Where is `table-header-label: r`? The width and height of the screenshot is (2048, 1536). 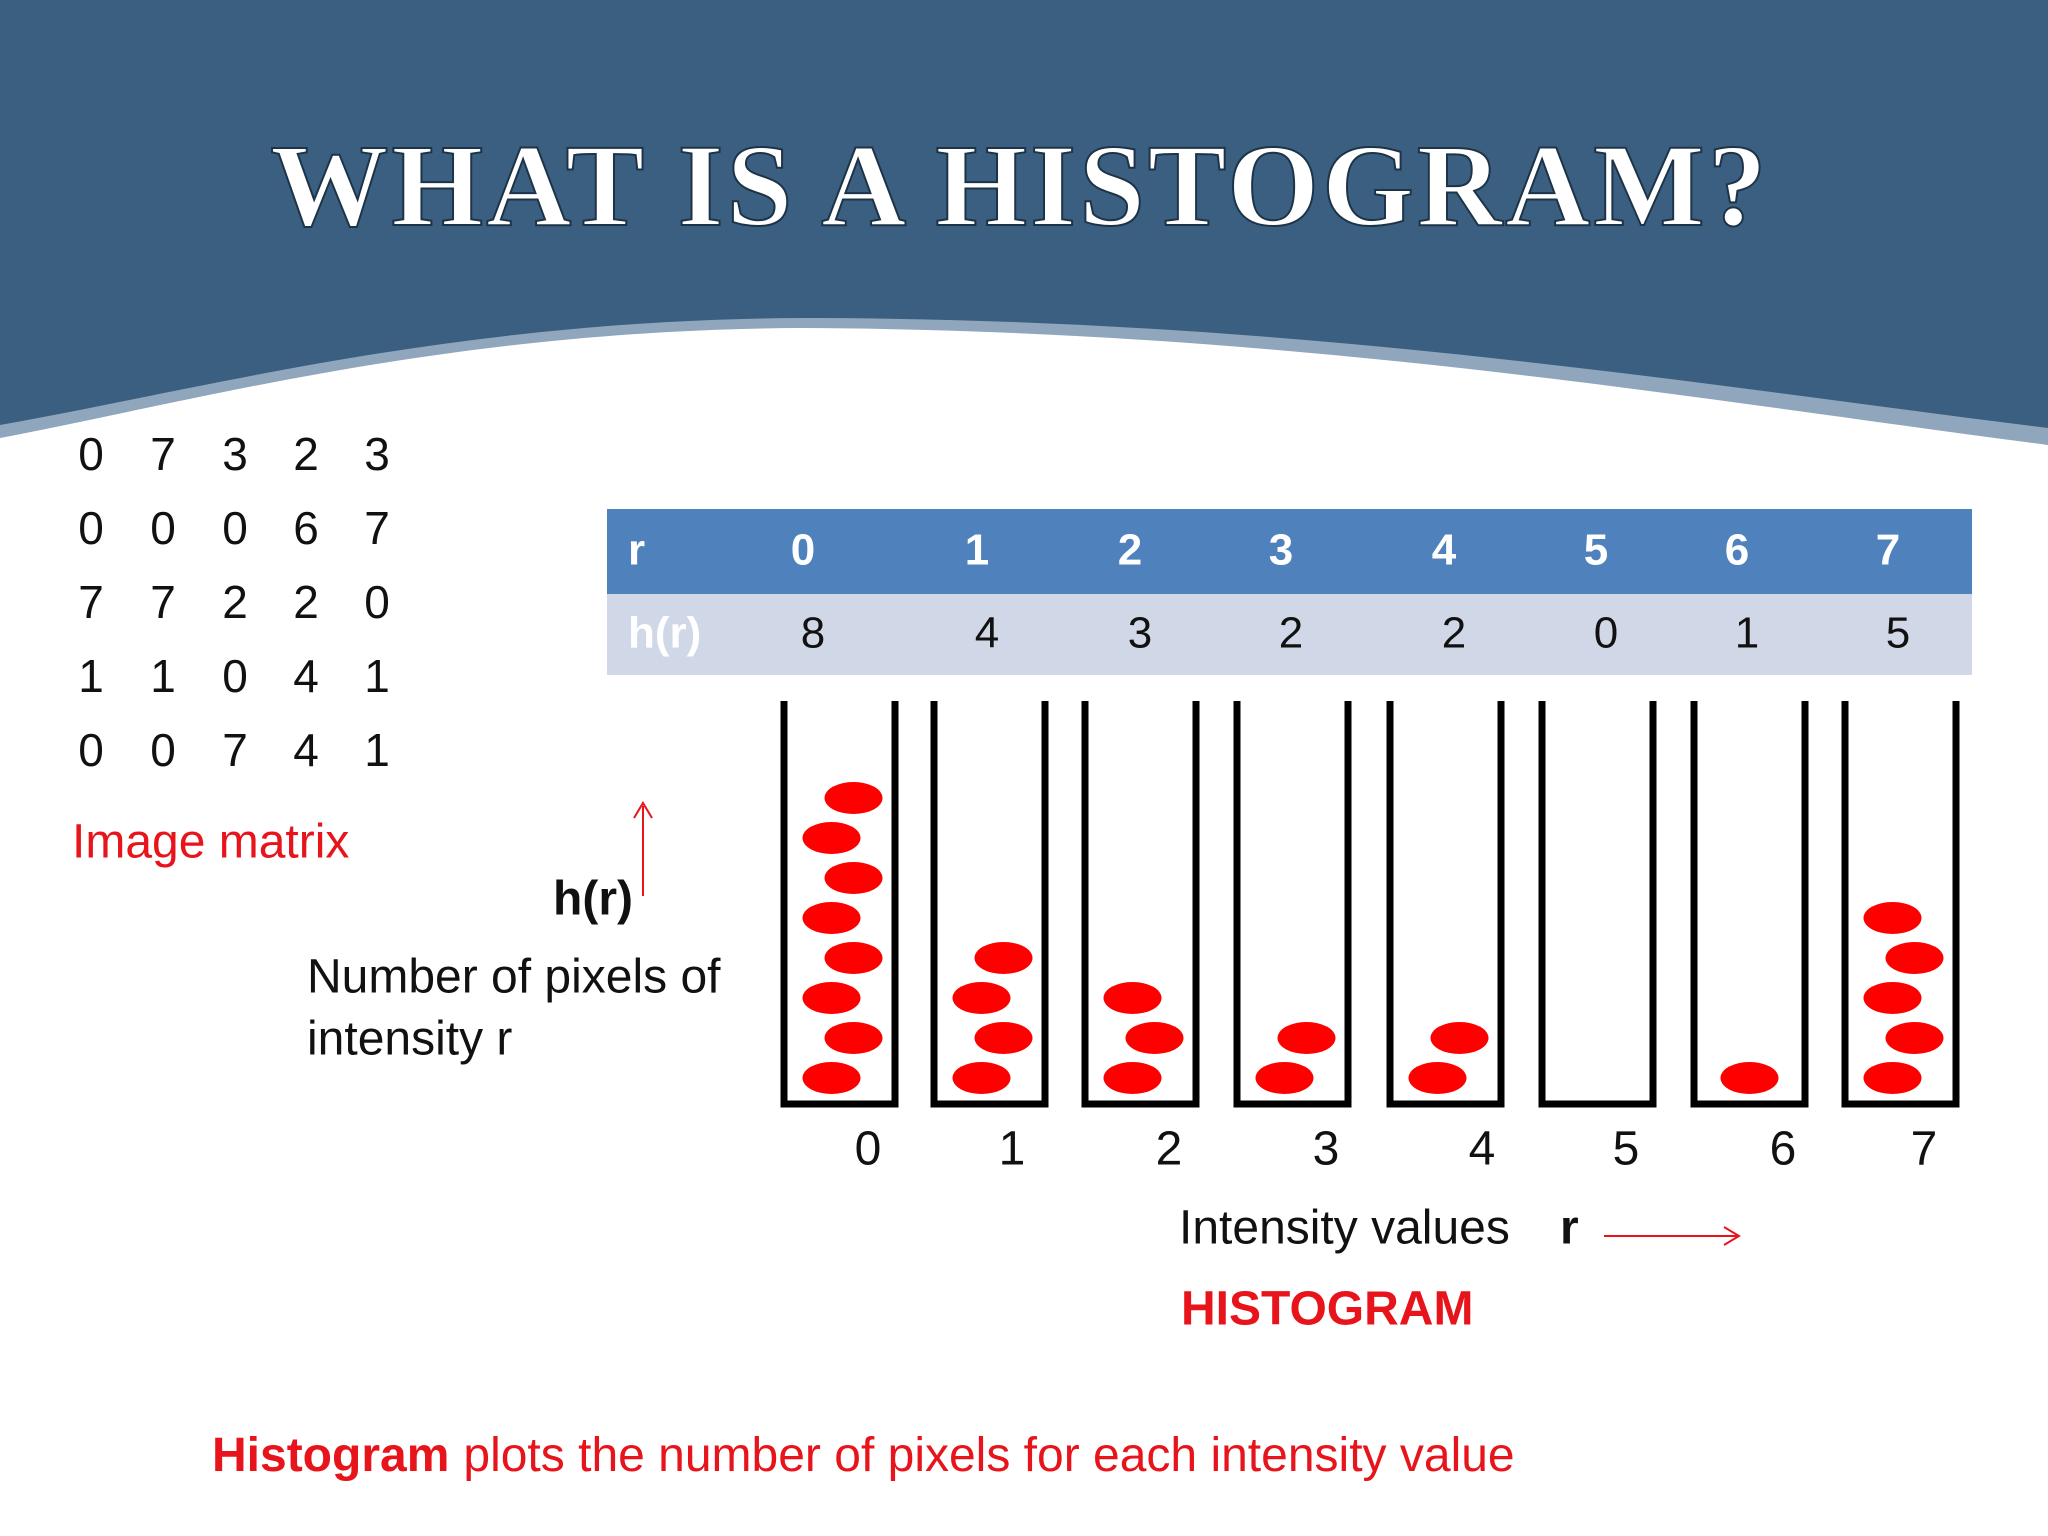
table-header-label: r is located at coordinates (636, 550).